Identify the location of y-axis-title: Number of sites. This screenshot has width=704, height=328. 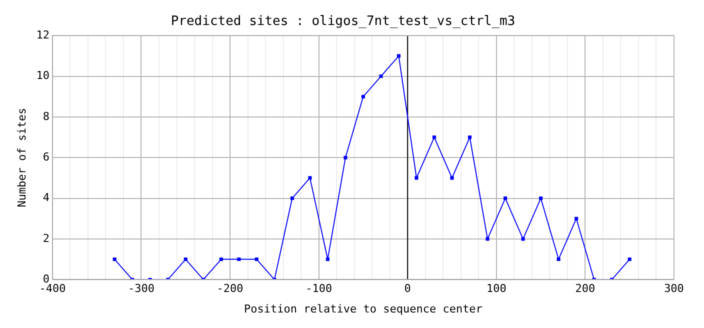
(21, 158).